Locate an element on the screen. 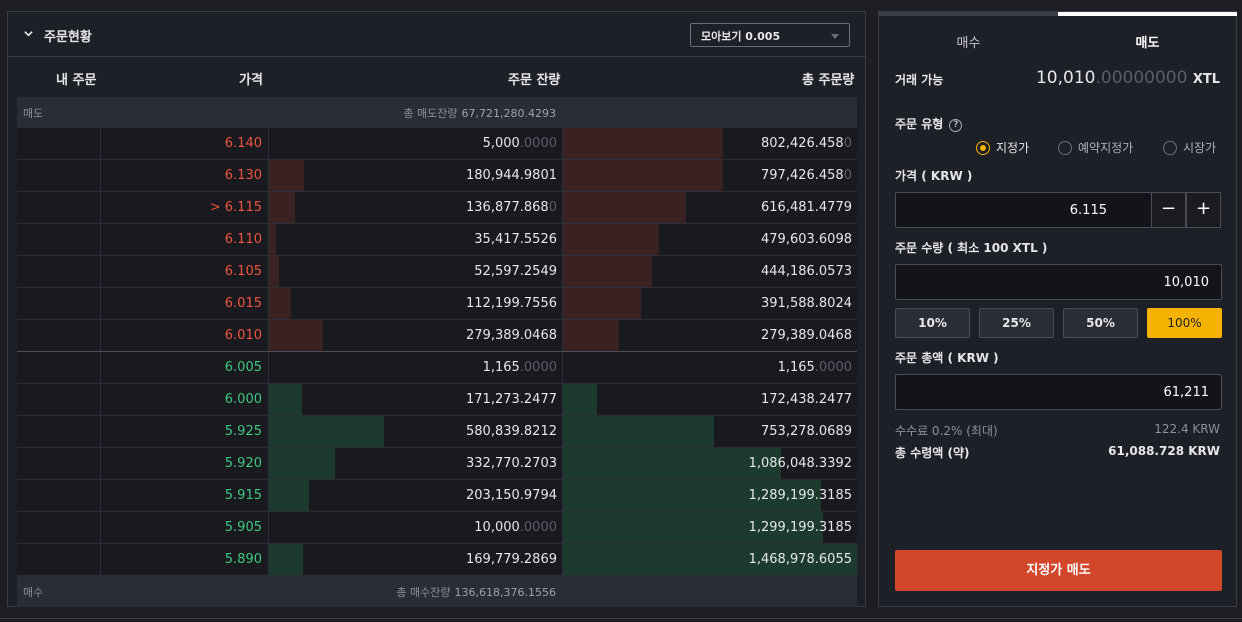 This screenshot has width=1242, height=622. ask-total-value: 391,588.8024 is located at coordinates (806, 303).